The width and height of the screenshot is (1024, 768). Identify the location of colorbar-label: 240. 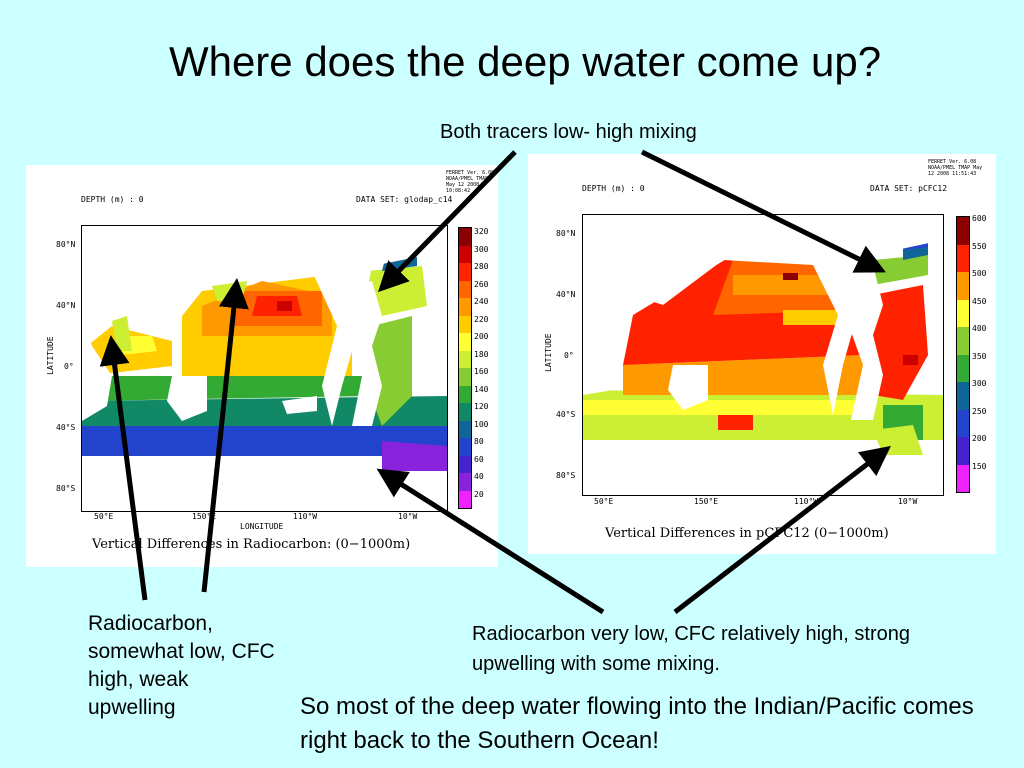
(481, 301).